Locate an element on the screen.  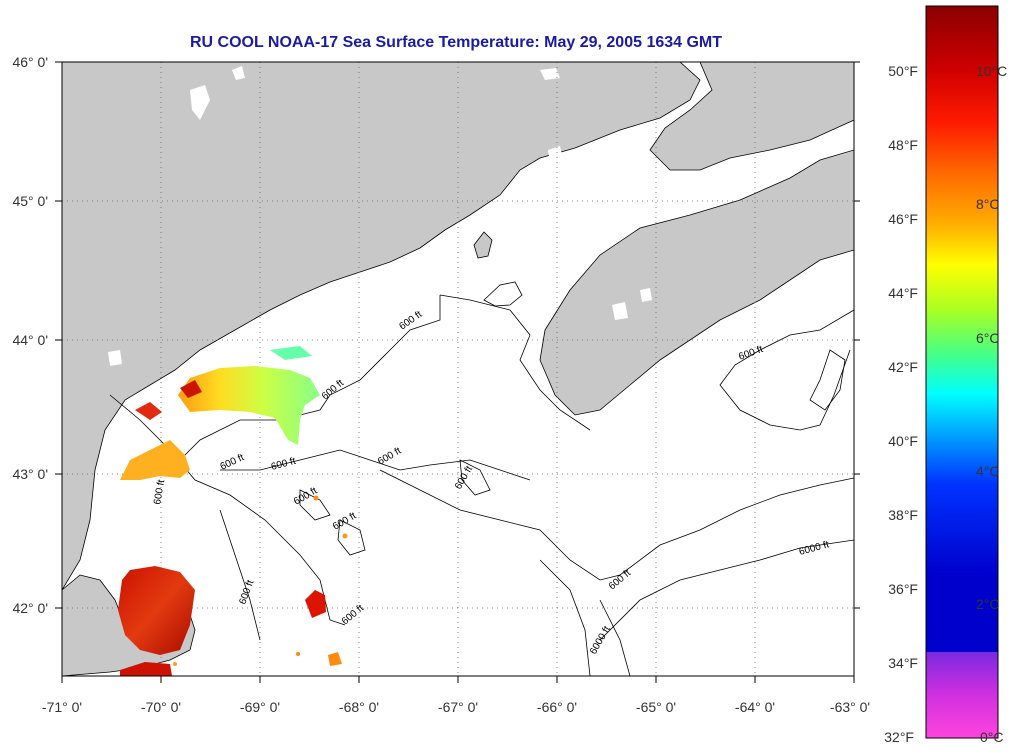
latitude-labels: 46° 0' 45° 0' 44° 0' 43° 0' 42° 0' is located at coordinates (30, 335).